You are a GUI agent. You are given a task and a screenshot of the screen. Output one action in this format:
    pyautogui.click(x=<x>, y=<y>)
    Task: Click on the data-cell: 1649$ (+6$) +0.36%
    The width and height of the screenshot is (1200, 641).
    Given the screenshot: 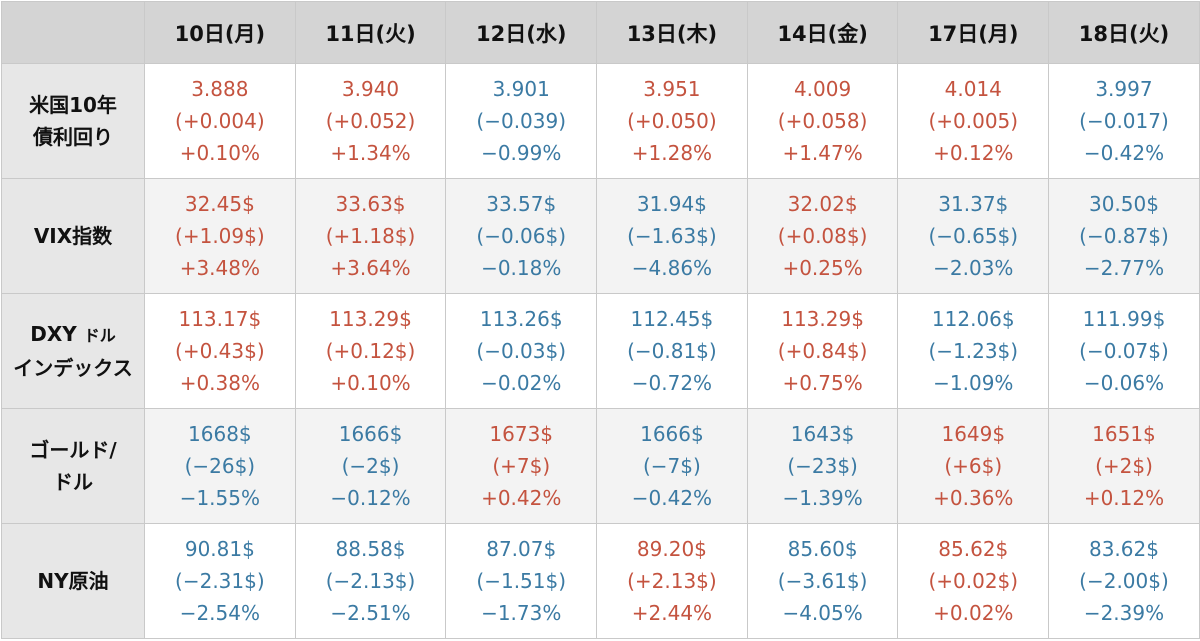 What is the action you would take?
    pyautogui.click(x=973, y=466)
    